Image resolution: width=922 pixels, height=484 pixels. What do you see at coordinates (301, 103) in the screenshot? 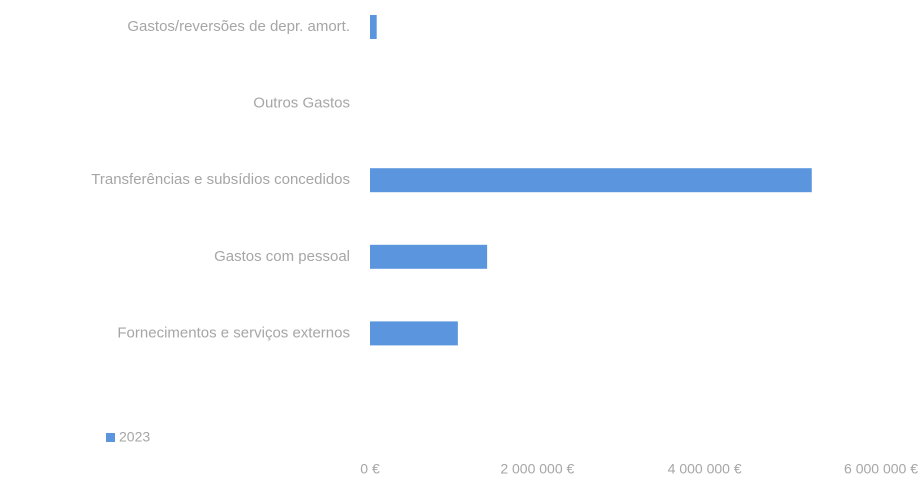
I see `y-tick-label: Outros Gastos` at bounding box center [301, 103].